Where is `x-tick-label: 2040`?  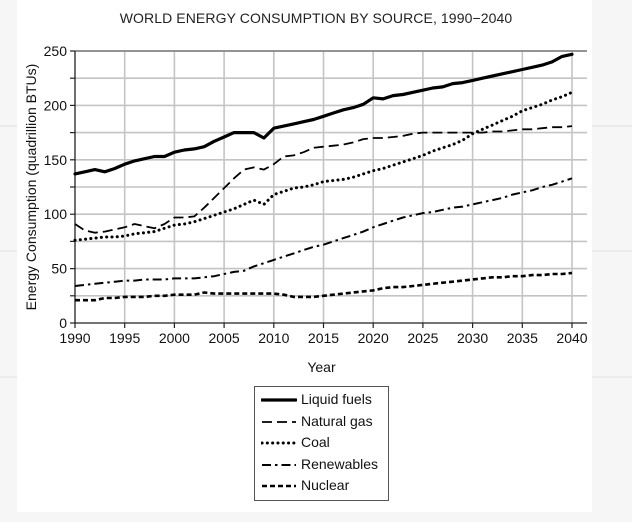 x-tick-label: 2040 is located at coordinates (571, 338).